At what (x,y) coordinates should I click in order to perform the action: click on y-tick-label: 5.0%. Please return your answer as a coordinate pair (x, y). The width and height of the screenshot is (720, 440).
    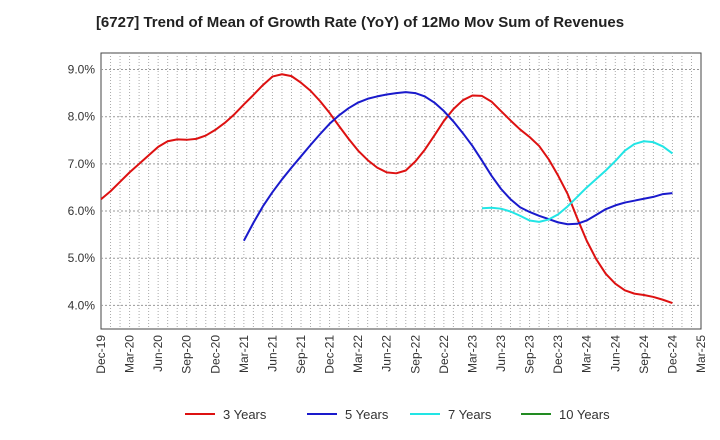
    Looking at the image, I should click on (82, 258).